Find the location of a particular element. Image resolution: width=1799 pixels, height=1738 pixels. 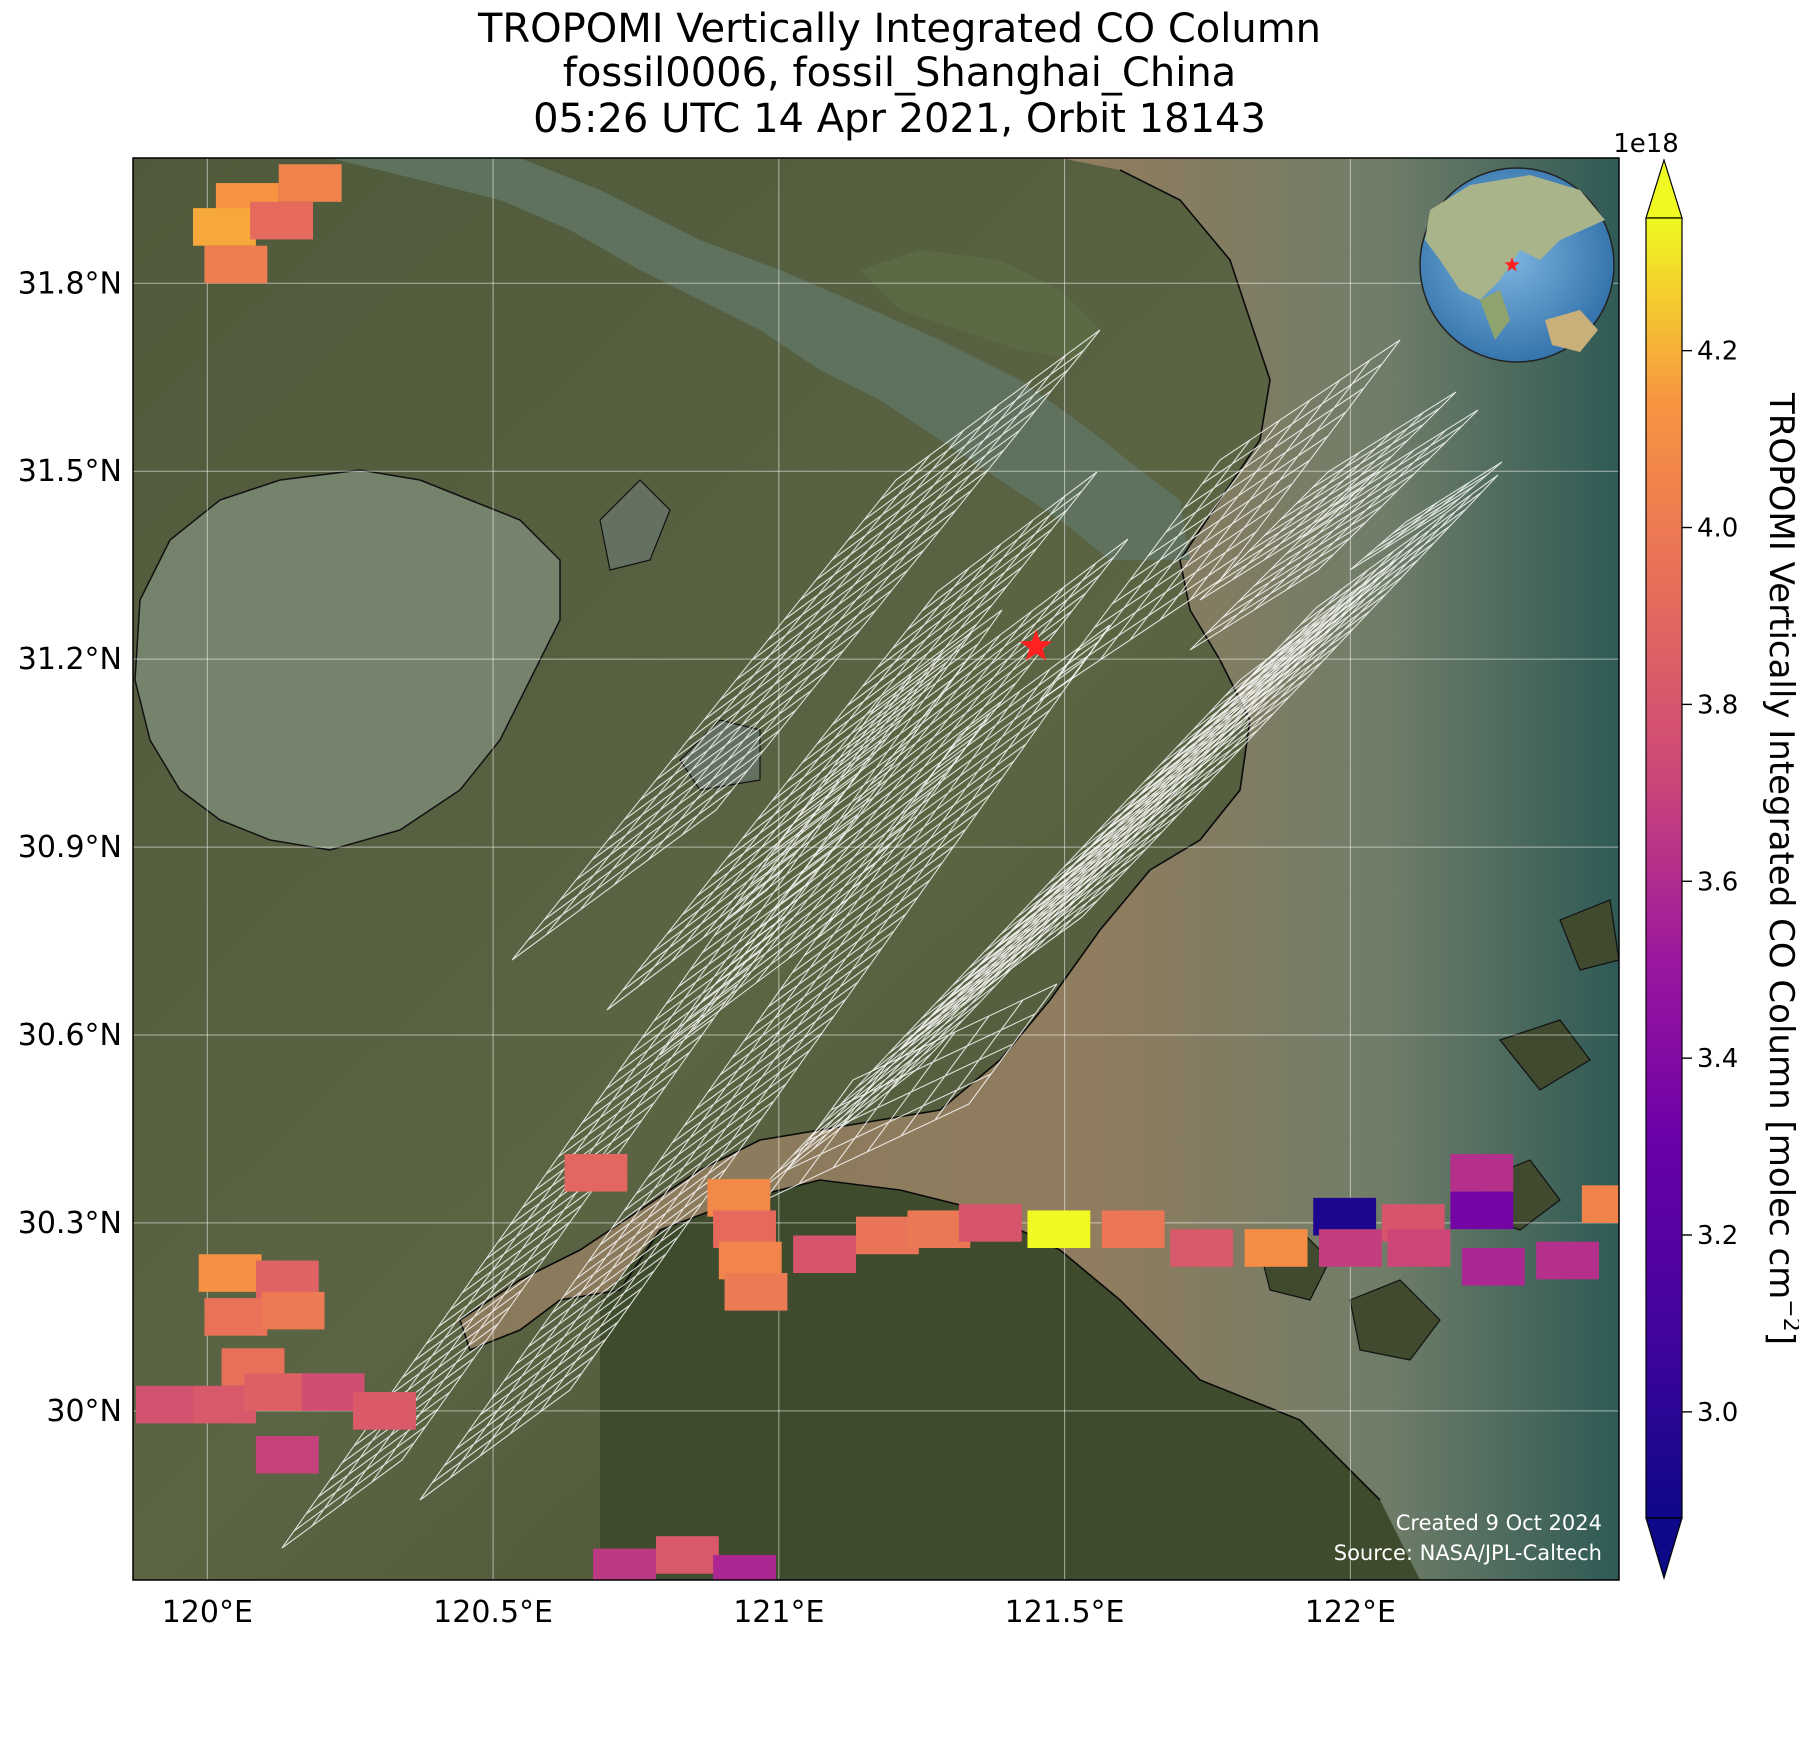

credit-source: Source: NASA/JPL-Caltech is located at coordinates (1468, 1553).